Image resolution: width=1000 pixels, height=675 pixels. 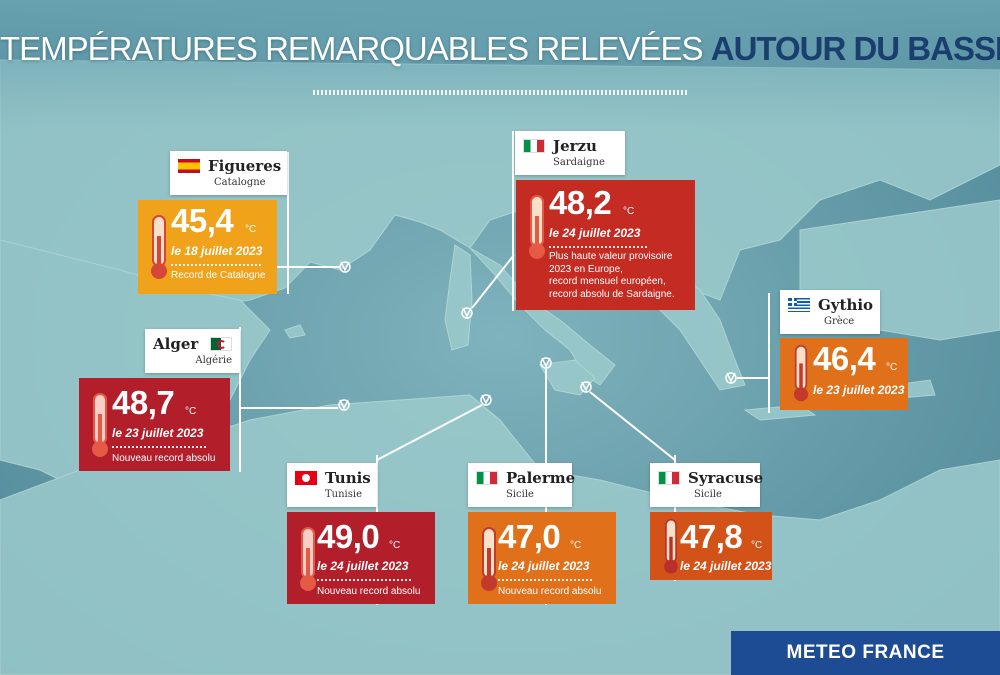 I want to click on marker-alger, so click(x=344, y=405).